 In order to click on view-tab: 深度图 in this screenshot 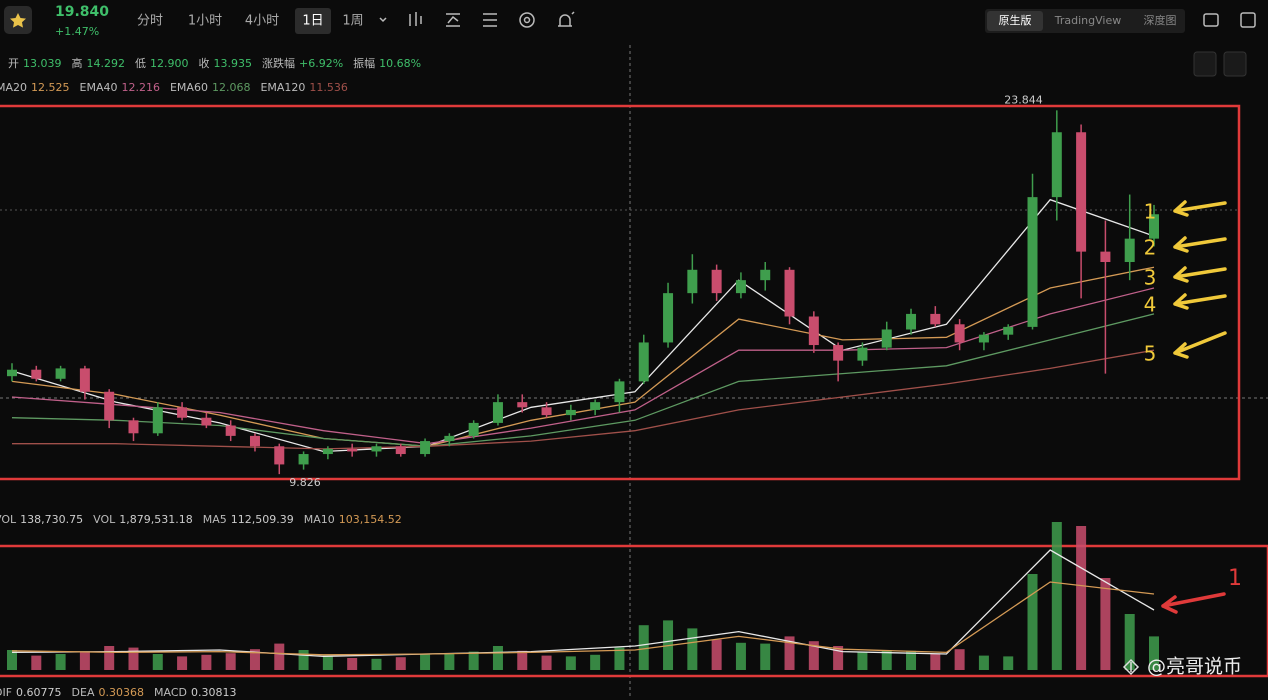, I will do `click(1160, 20)`.